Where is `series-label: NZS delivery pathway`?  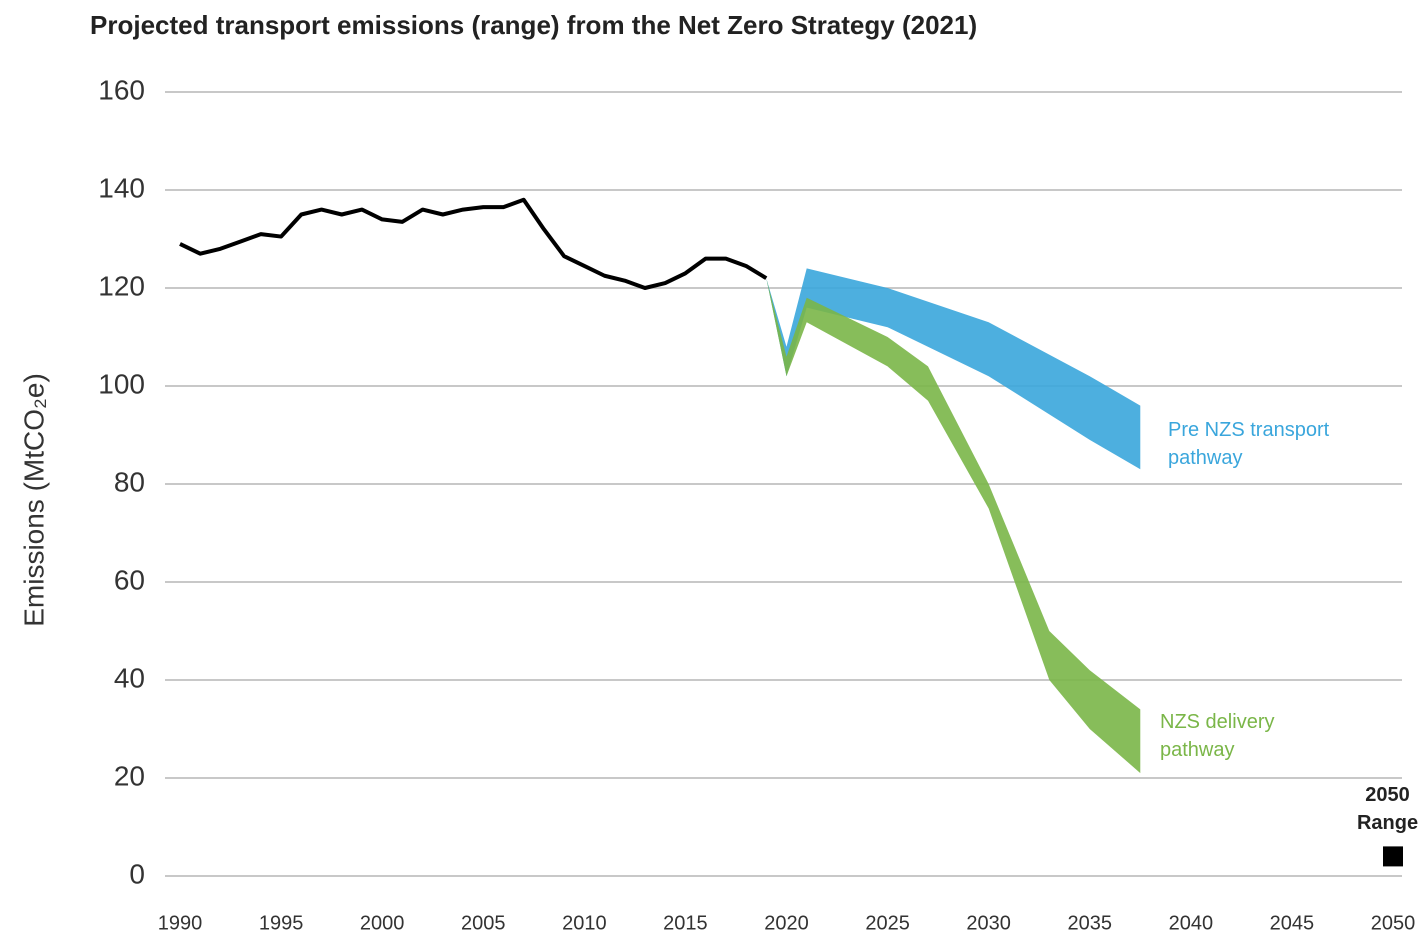
series-label: NZS delivery pathway is located at coordinates (1217, 736).